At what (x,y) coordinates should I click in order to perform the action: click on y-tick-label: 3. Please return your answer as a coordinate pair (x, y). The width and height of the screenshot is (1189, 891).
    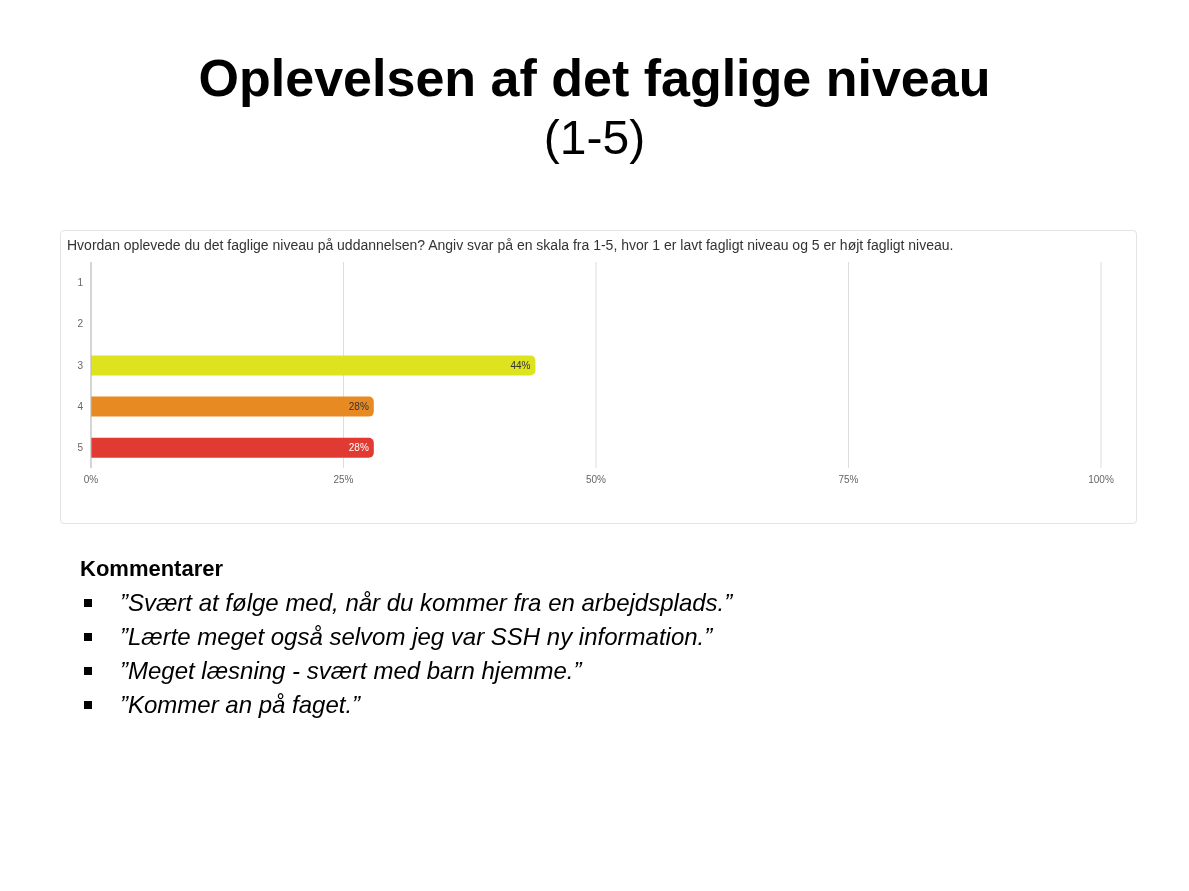
    Looking at the image, I should click on (80, 365).